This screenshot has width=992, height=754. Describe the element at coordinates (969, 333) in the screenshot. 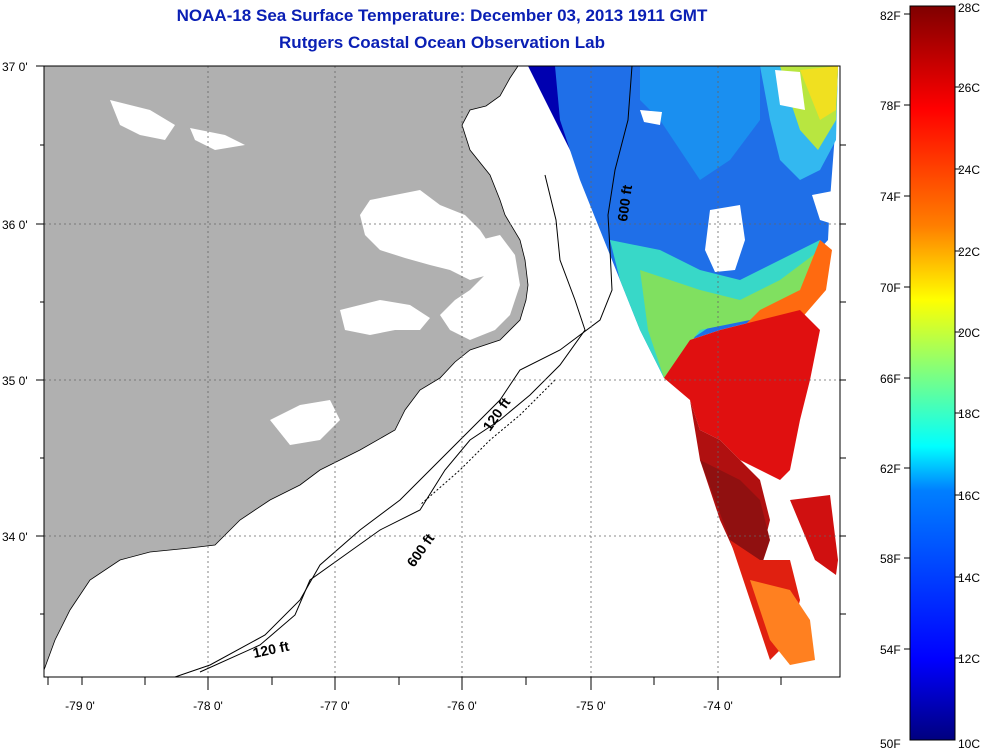

I see `colorbar-c-20: 20C` at that location.